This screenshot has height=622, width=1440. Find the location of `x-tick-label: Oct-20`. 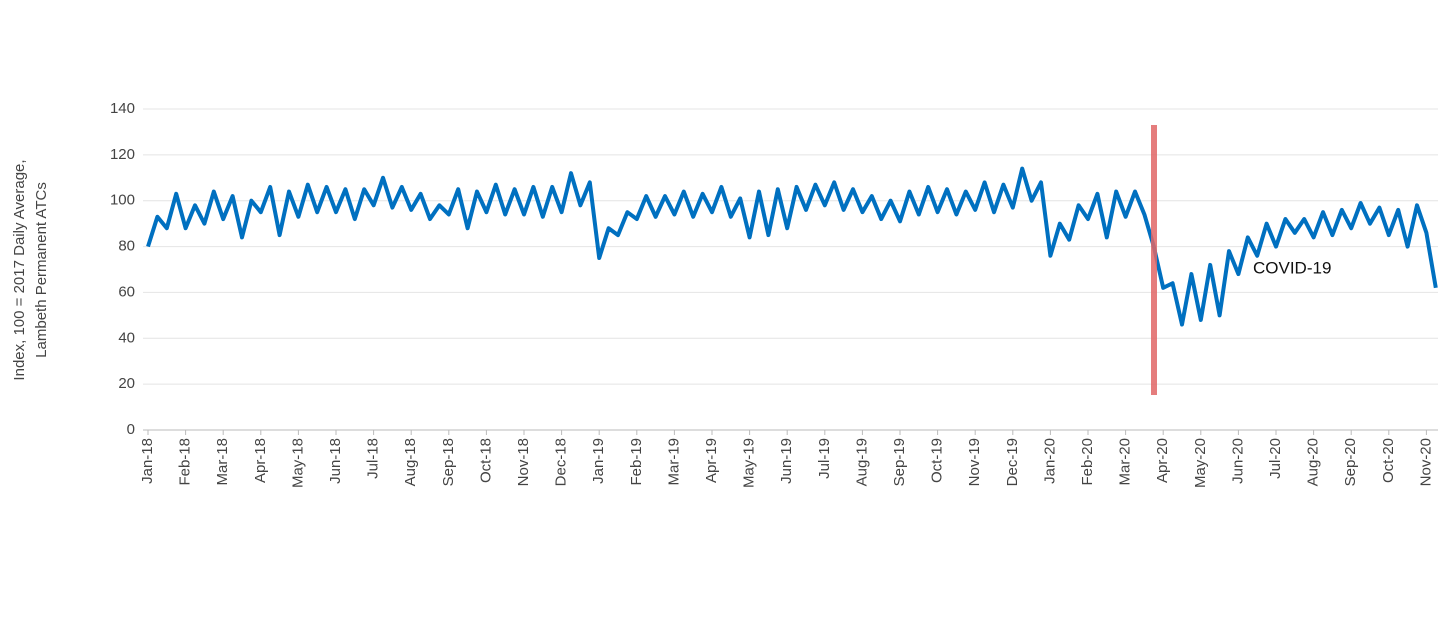

x-tick-label: Oct-20 is located at coordinates (1388, 460).